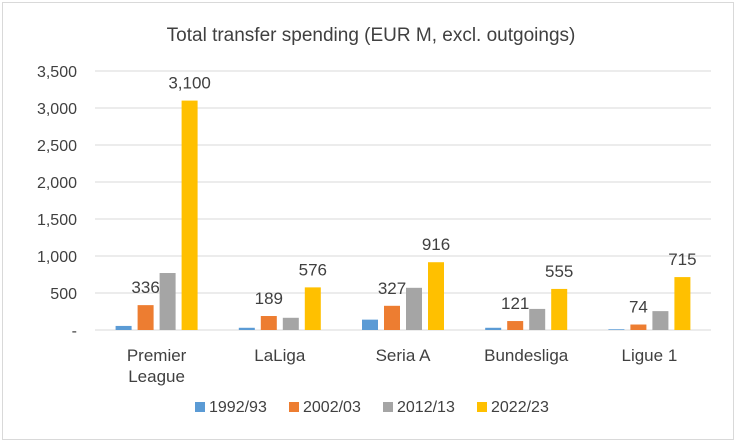 The height and width of the screenshot is (445, 738). What do you see at coordinates (57, 146) in the screenshot?
I see `y-tick-label: 2,500` at bounding box center [57, 146].